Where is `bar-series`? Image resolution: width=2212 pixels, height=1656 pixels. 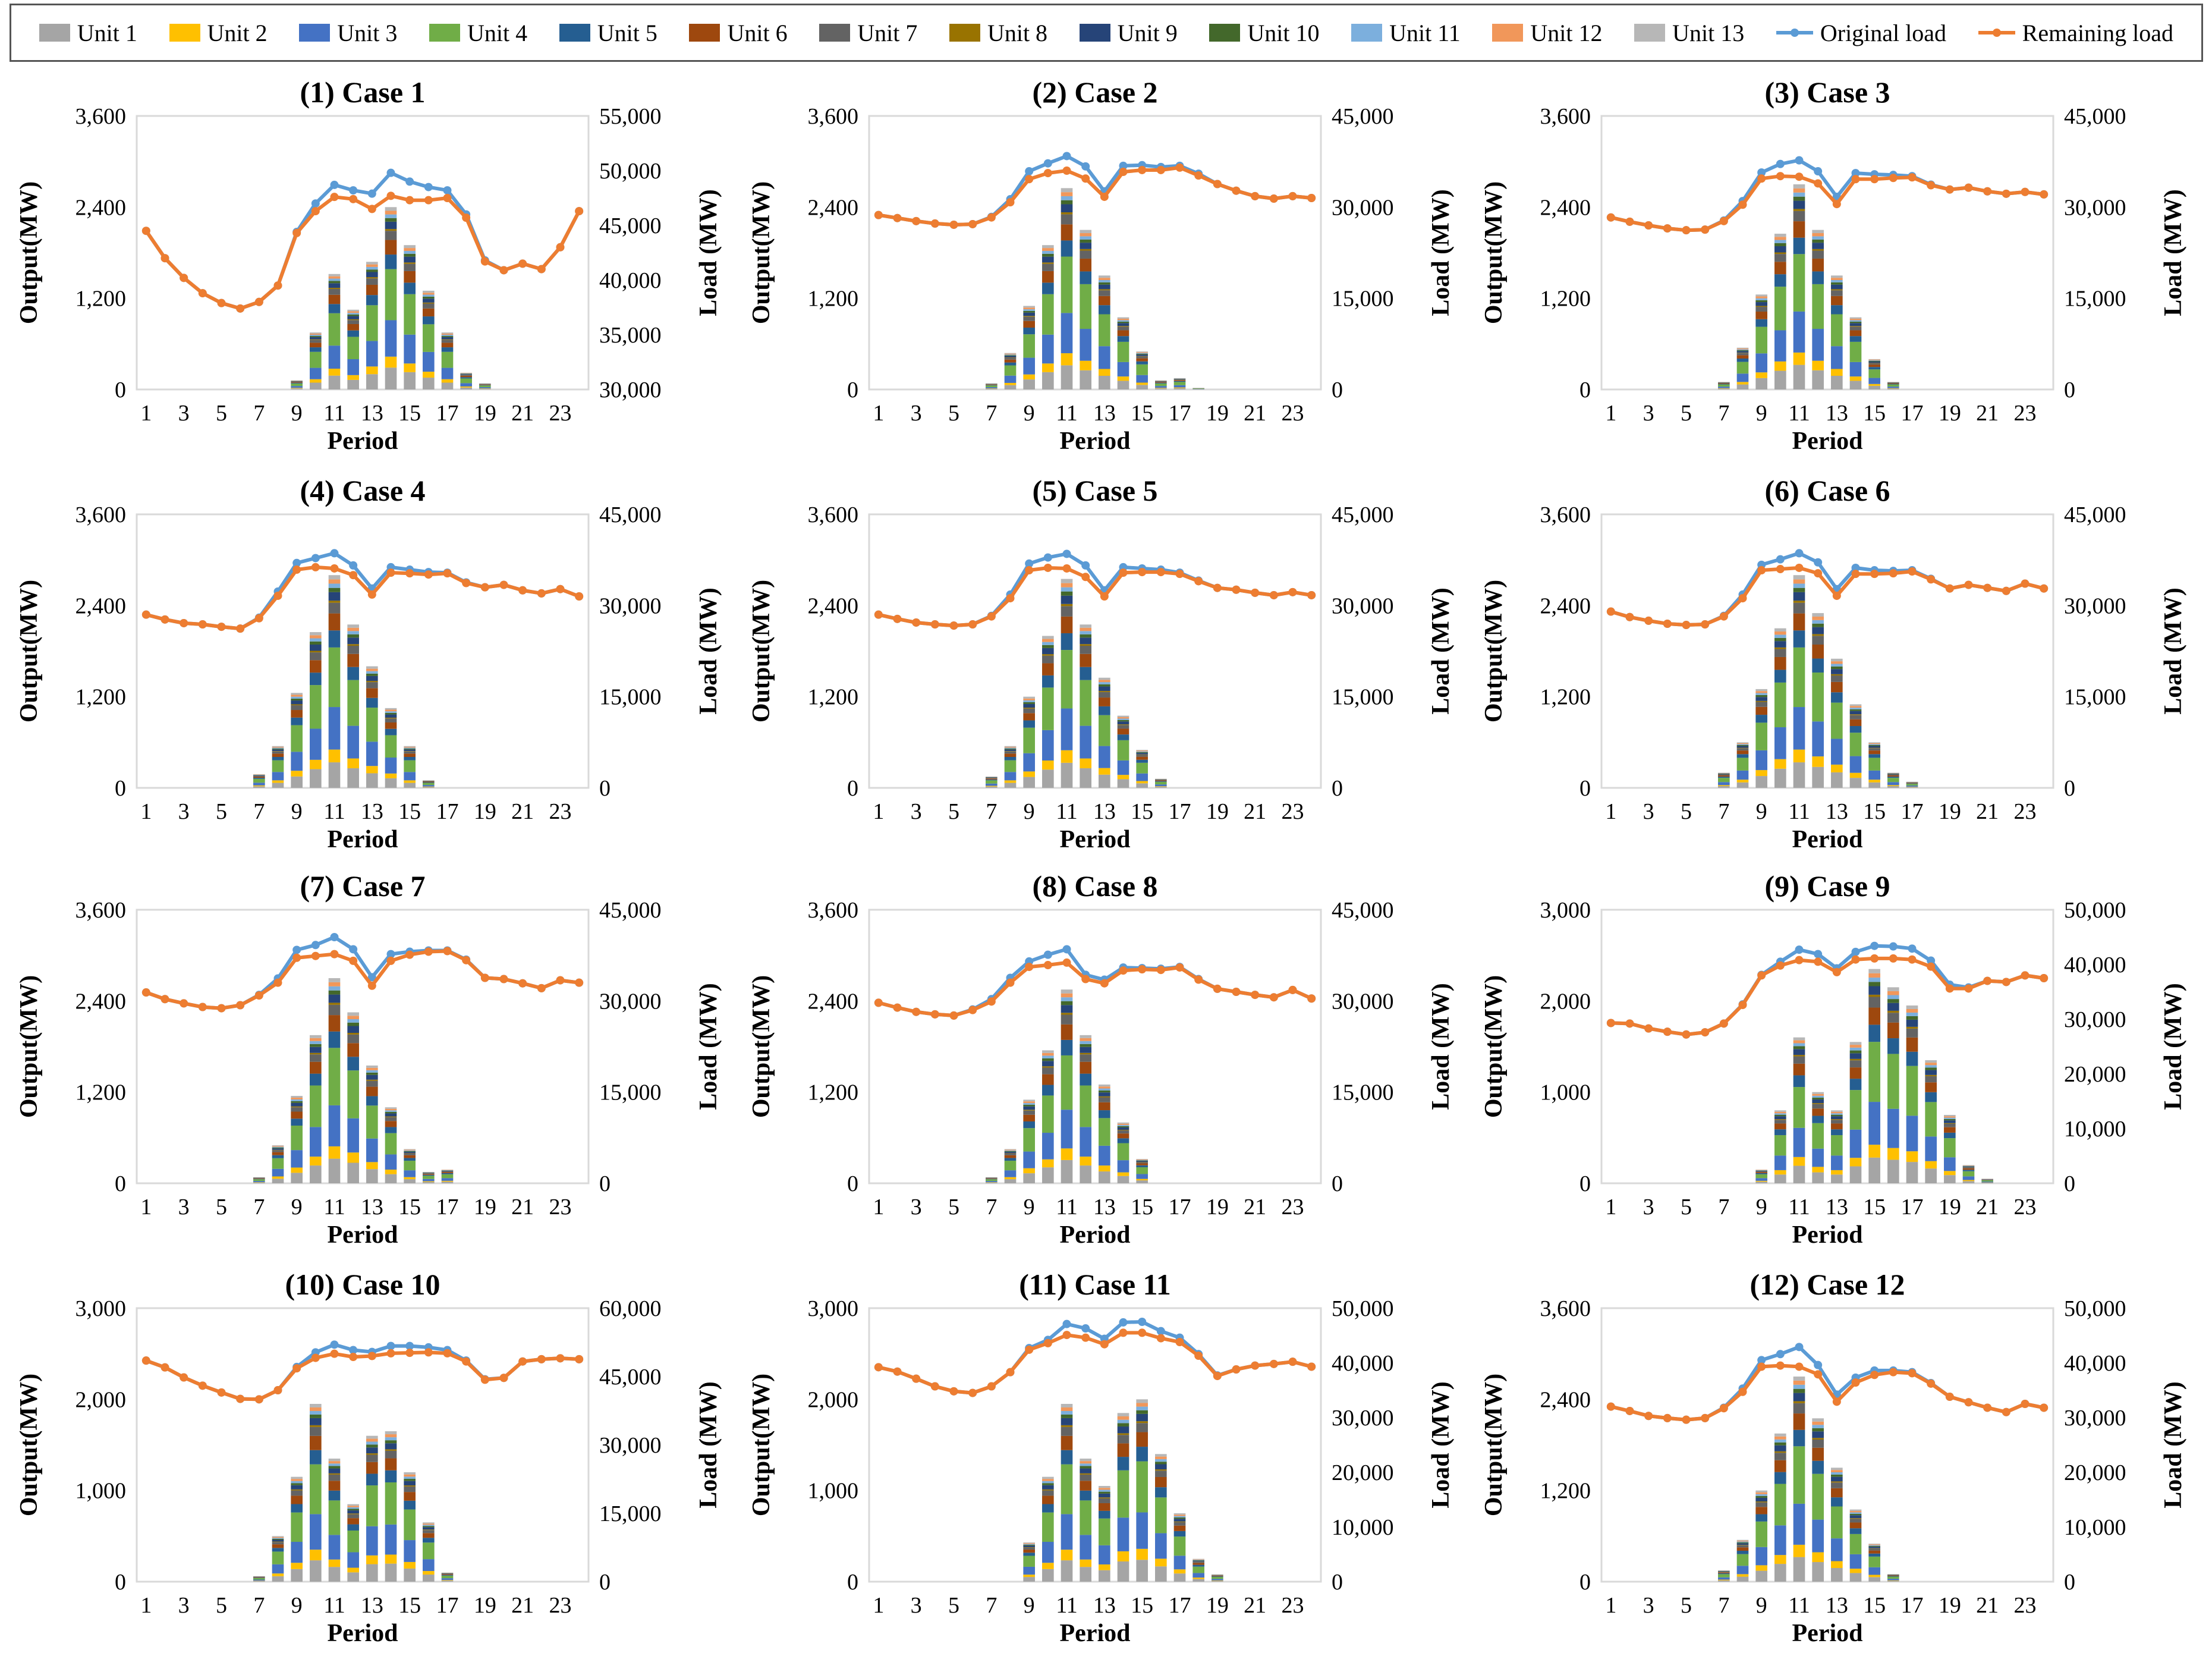
bar-series is located at coordinates (1808, 1479).